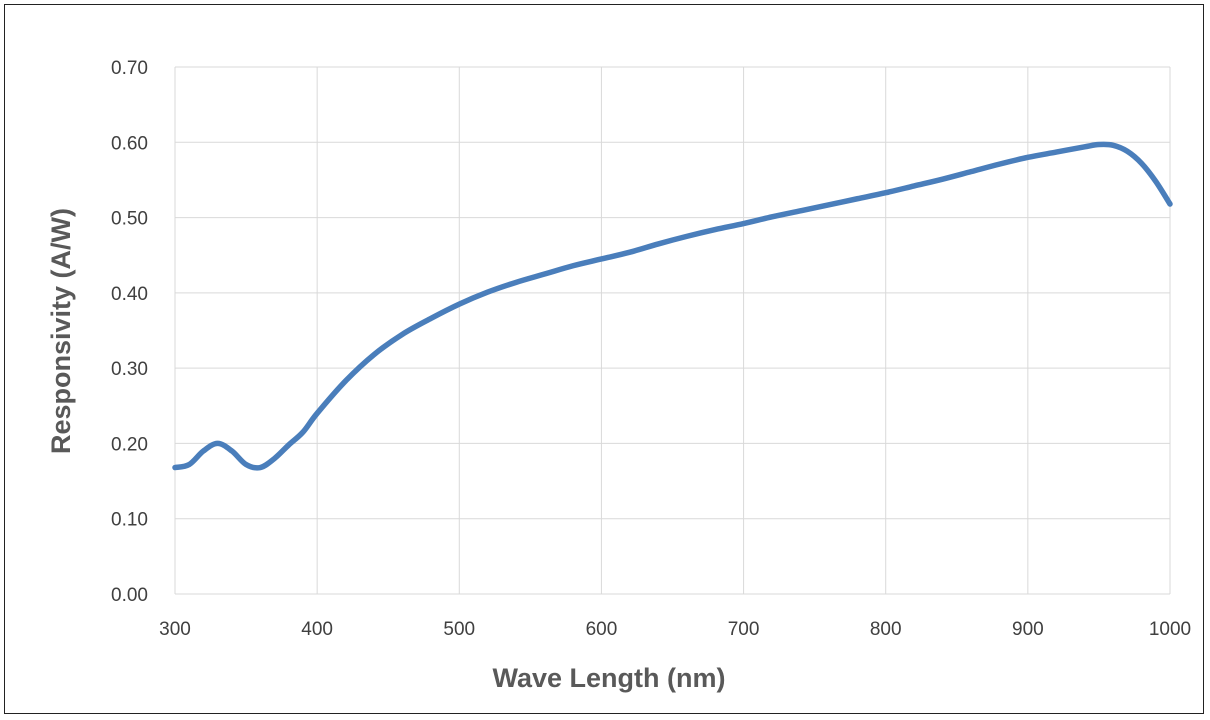 Image resolution: width=1210 pixels, height=720 pixels. I want to click on y-tick-label: 0.60, so click(129, 143).